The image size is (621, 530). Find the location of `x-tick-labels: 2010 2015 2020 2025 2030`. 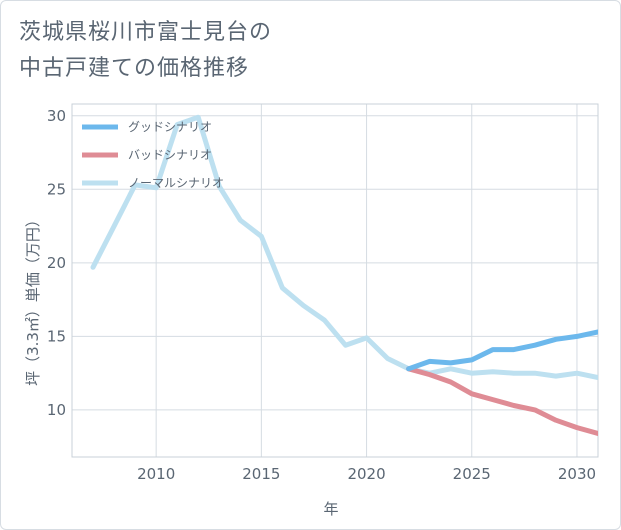

x-tick-labels: 2010 2015 2020 2025 2030 is located at coordinates (366, 474).